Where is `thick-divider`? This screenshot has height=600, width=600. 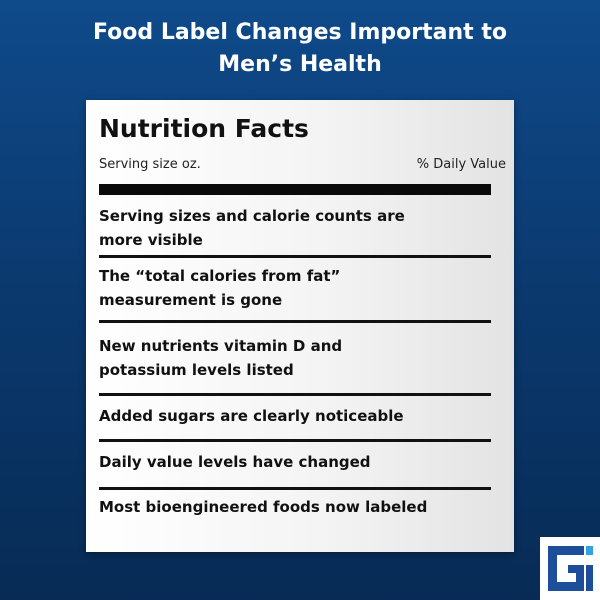
thick-divider is located at coordinates (295, 189).